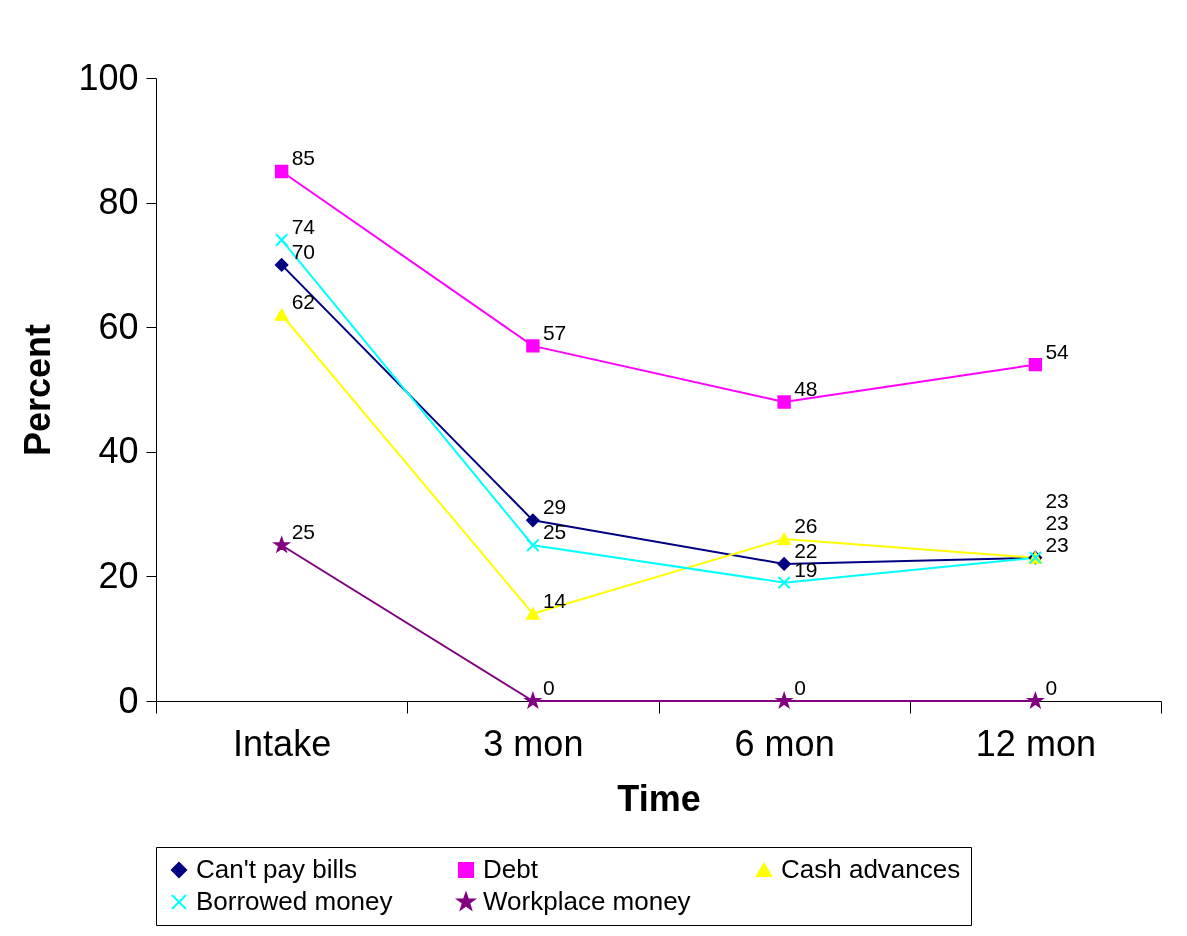  Describe the element at coordinates (554, 600) in the screenshot. I see `data-label: 14` at that location.